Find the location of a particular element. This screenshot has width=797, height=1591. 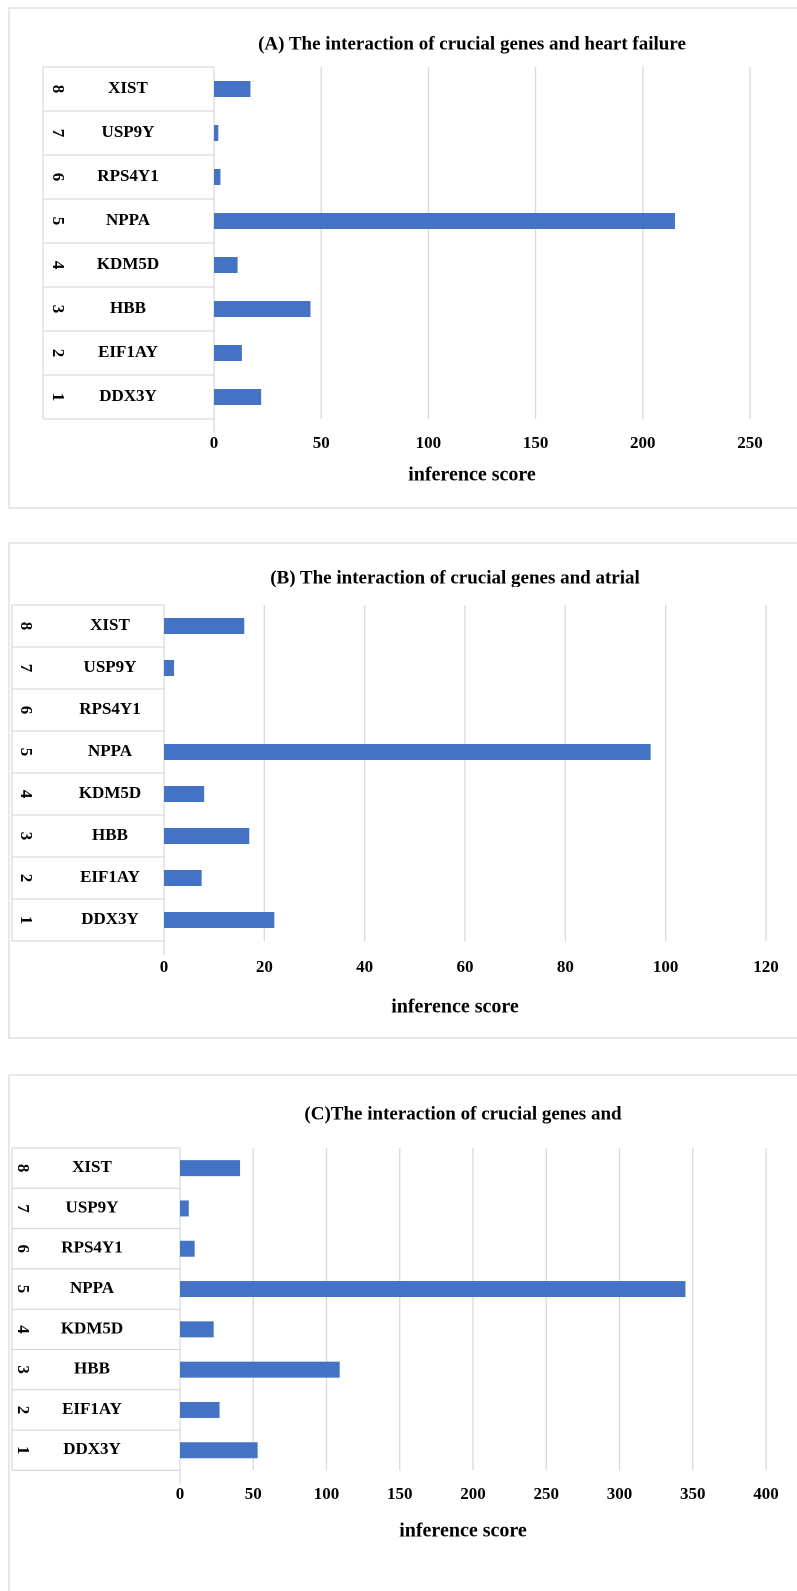

x-tick-label: 40 is located at coordinates (364, 966).